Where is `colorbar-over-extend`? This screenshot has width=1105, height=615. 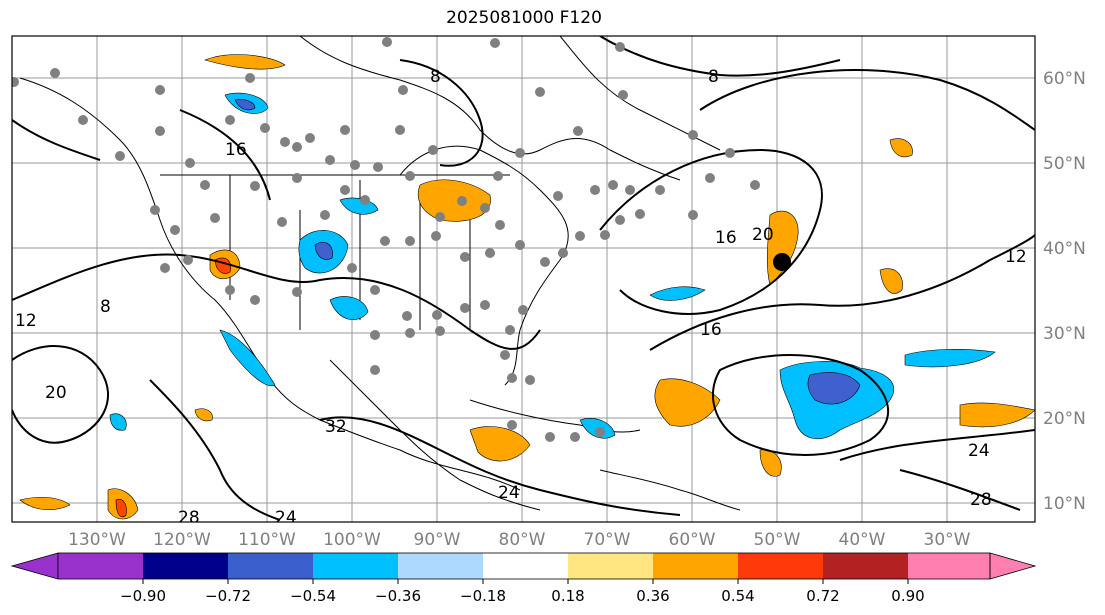 colorbar-over-extend is located at coordinates (1013, 566).